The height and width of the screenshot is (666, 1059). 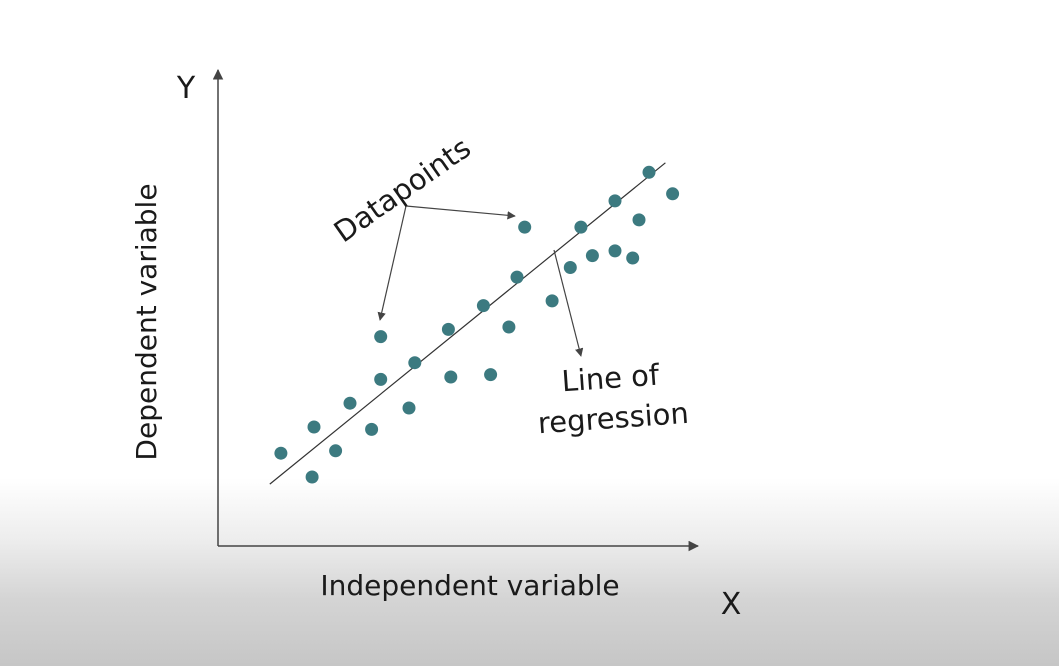 I want to click on datapoints-label: Datapoints, so click(x=402, y=189).